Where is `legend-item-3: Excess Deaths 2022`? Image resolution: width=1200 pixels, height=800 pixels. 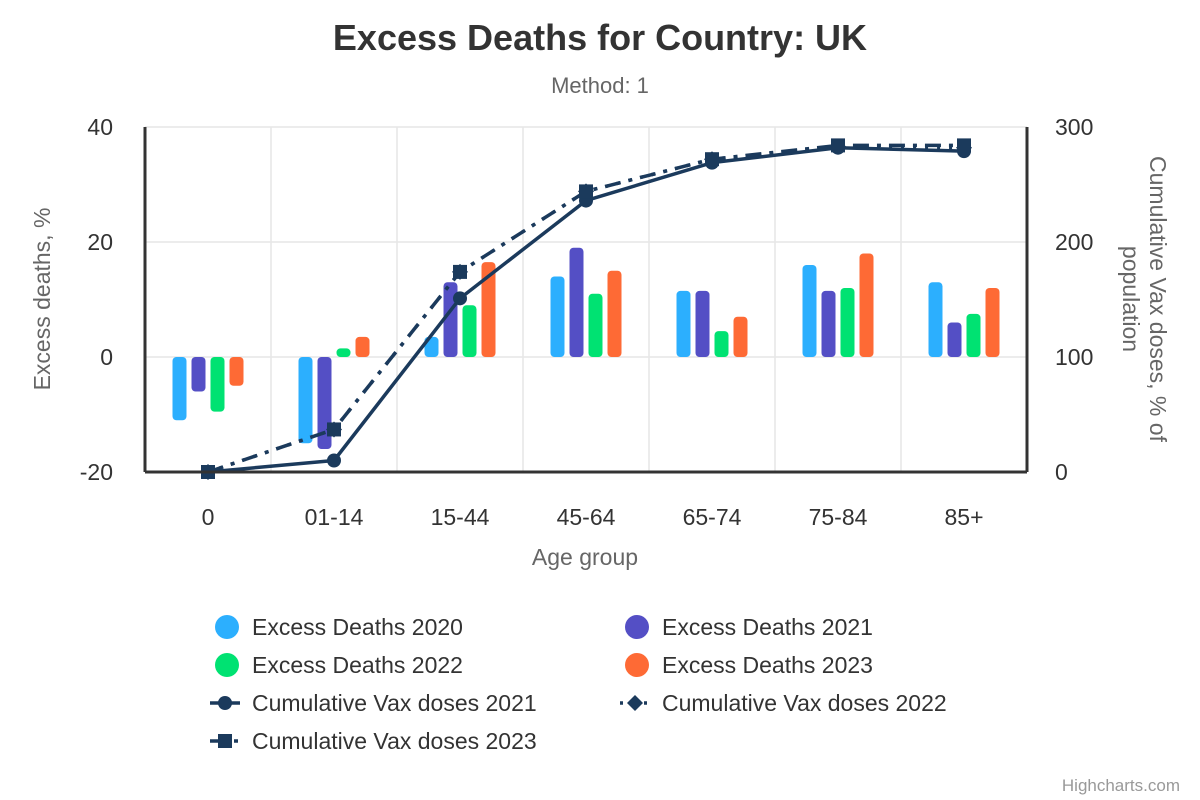 legend-item-3: Excess Deaths 2022 is located at coordinates (339, 665).